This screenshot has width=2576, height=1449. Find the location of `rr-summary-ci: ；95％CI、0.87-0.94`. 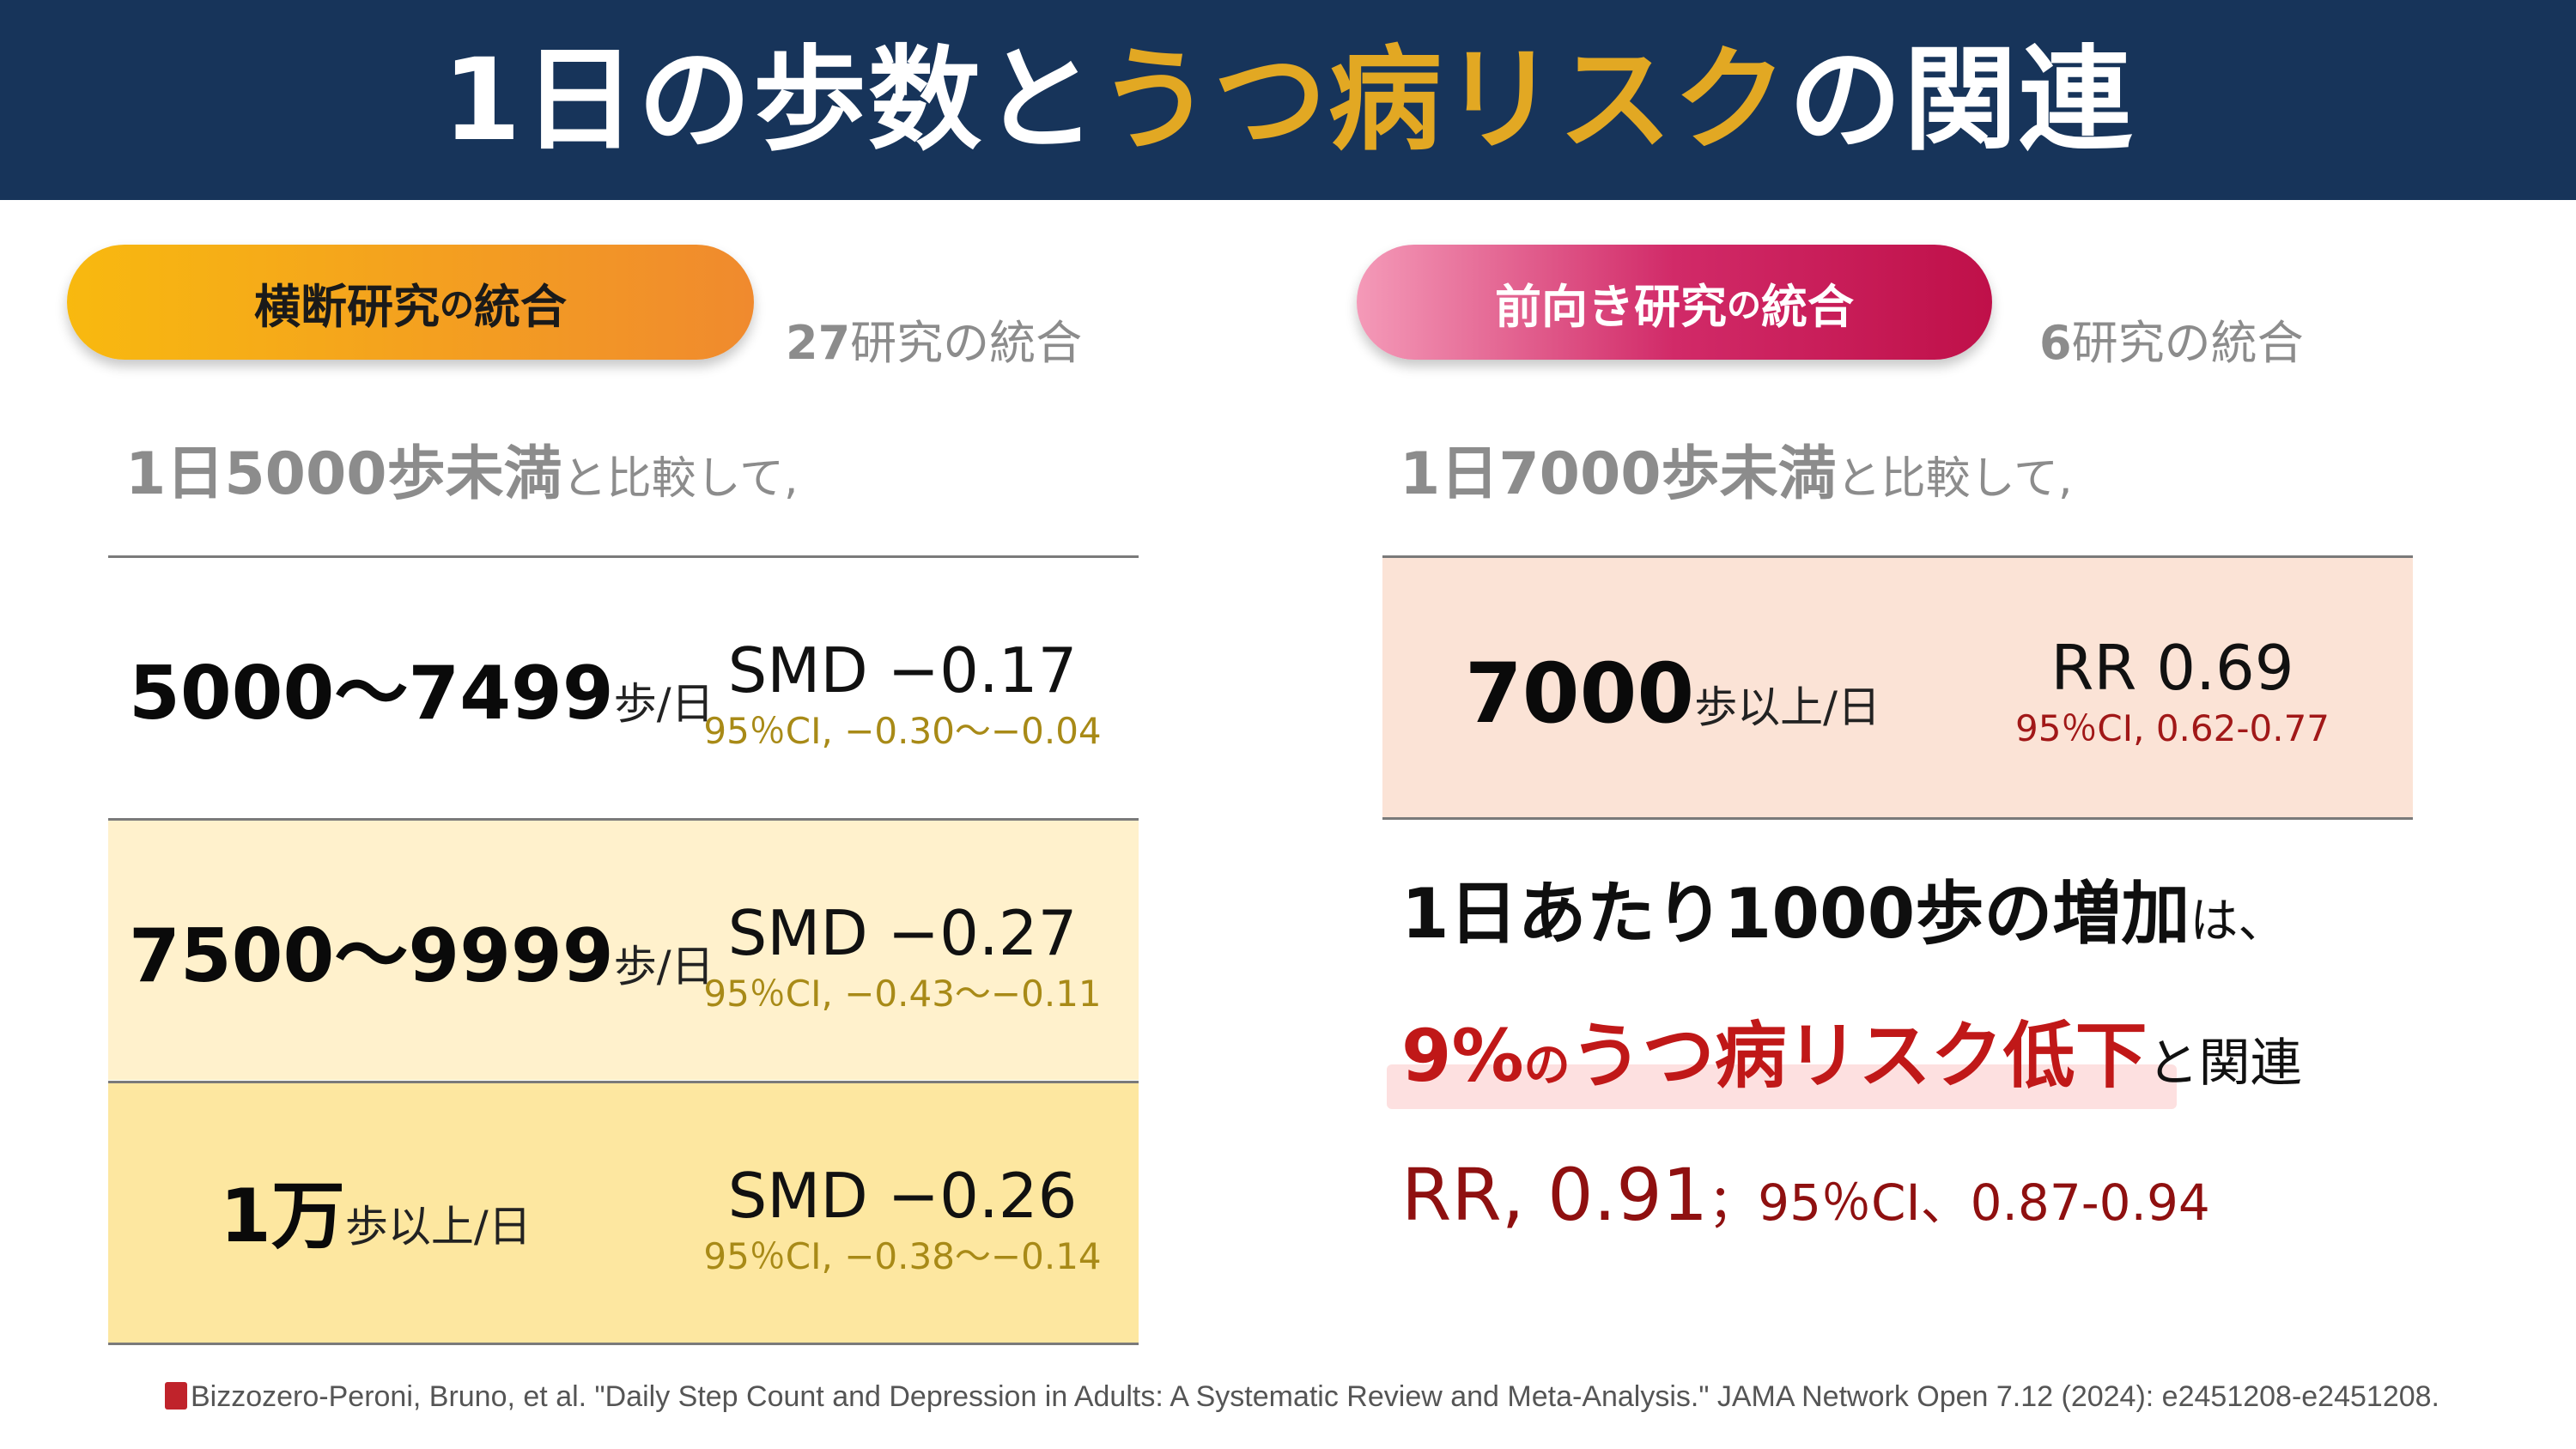

rr-summary-ci: ；95％CI、0.87-0.94 is located at coordinates (1959, 1202).